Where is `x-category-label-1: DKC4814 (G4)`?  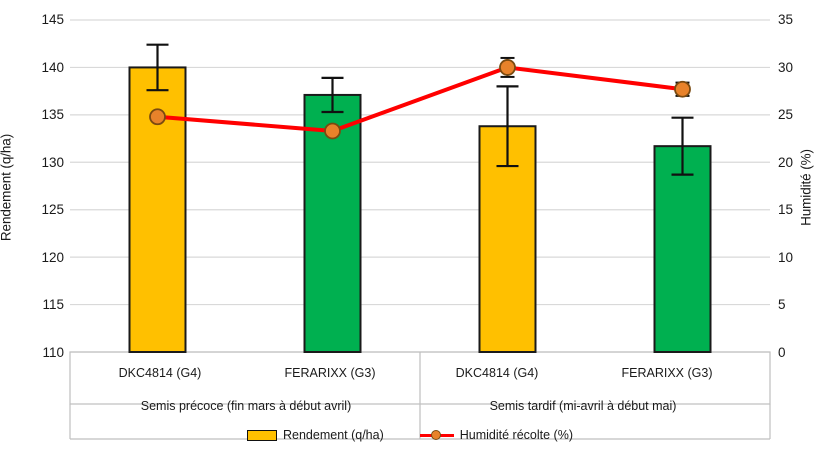
x-category-label-1: DKC4814 (G4) is located at coordinates (160, 373).